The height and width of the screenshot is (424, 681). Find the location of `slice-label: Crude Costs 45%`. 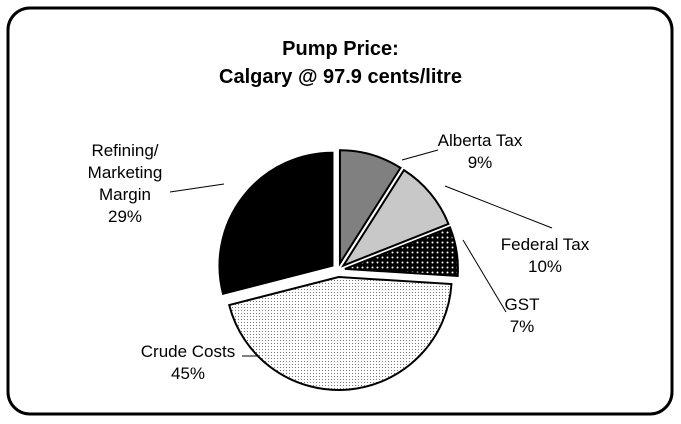

slice-label: Crude Costs 45% is located at coordinates (188, 363).